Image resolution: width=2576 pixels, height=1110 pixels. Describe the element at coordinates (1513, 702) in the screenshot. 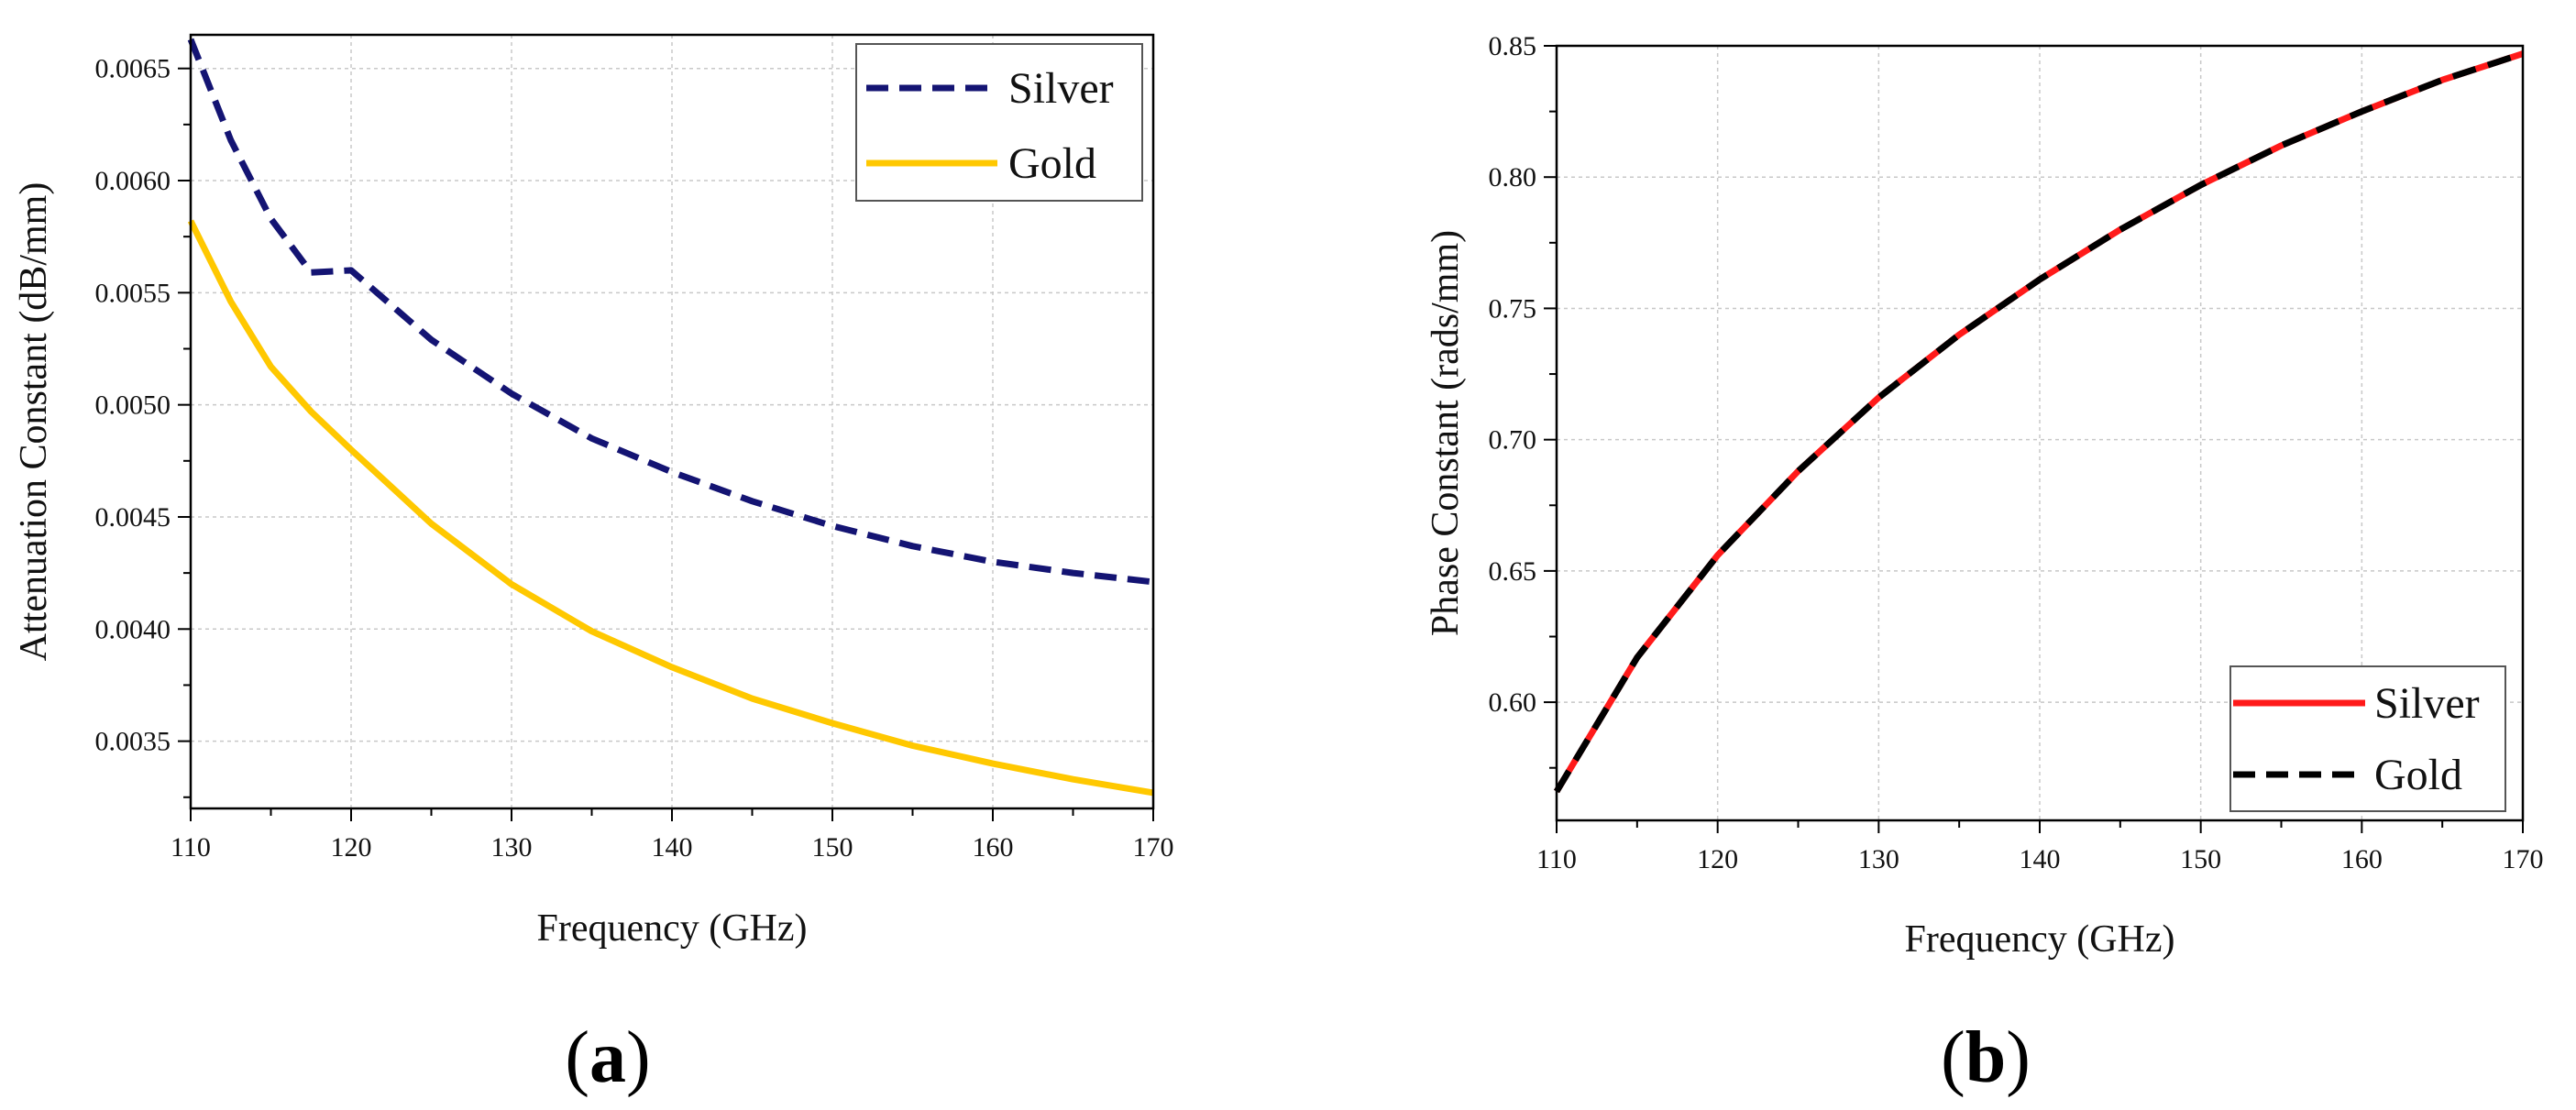

I see `y-tick-label: 0.60` at that location.